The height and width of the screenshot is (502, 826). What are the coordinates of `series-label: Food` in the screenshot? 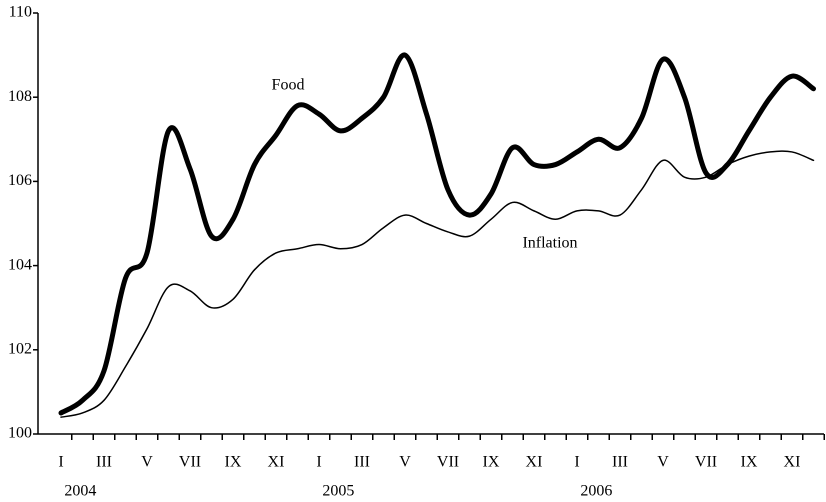 It's located at (288, 85).